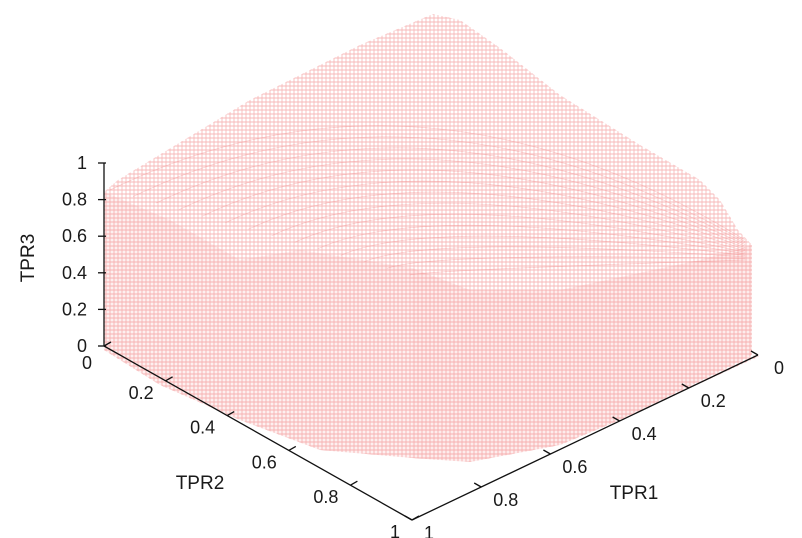 The image size is (802, 538). Describe the element at coordinates (264, 462) in the screenshot. I see `tpr2-tick-label: 0.6` at that location.